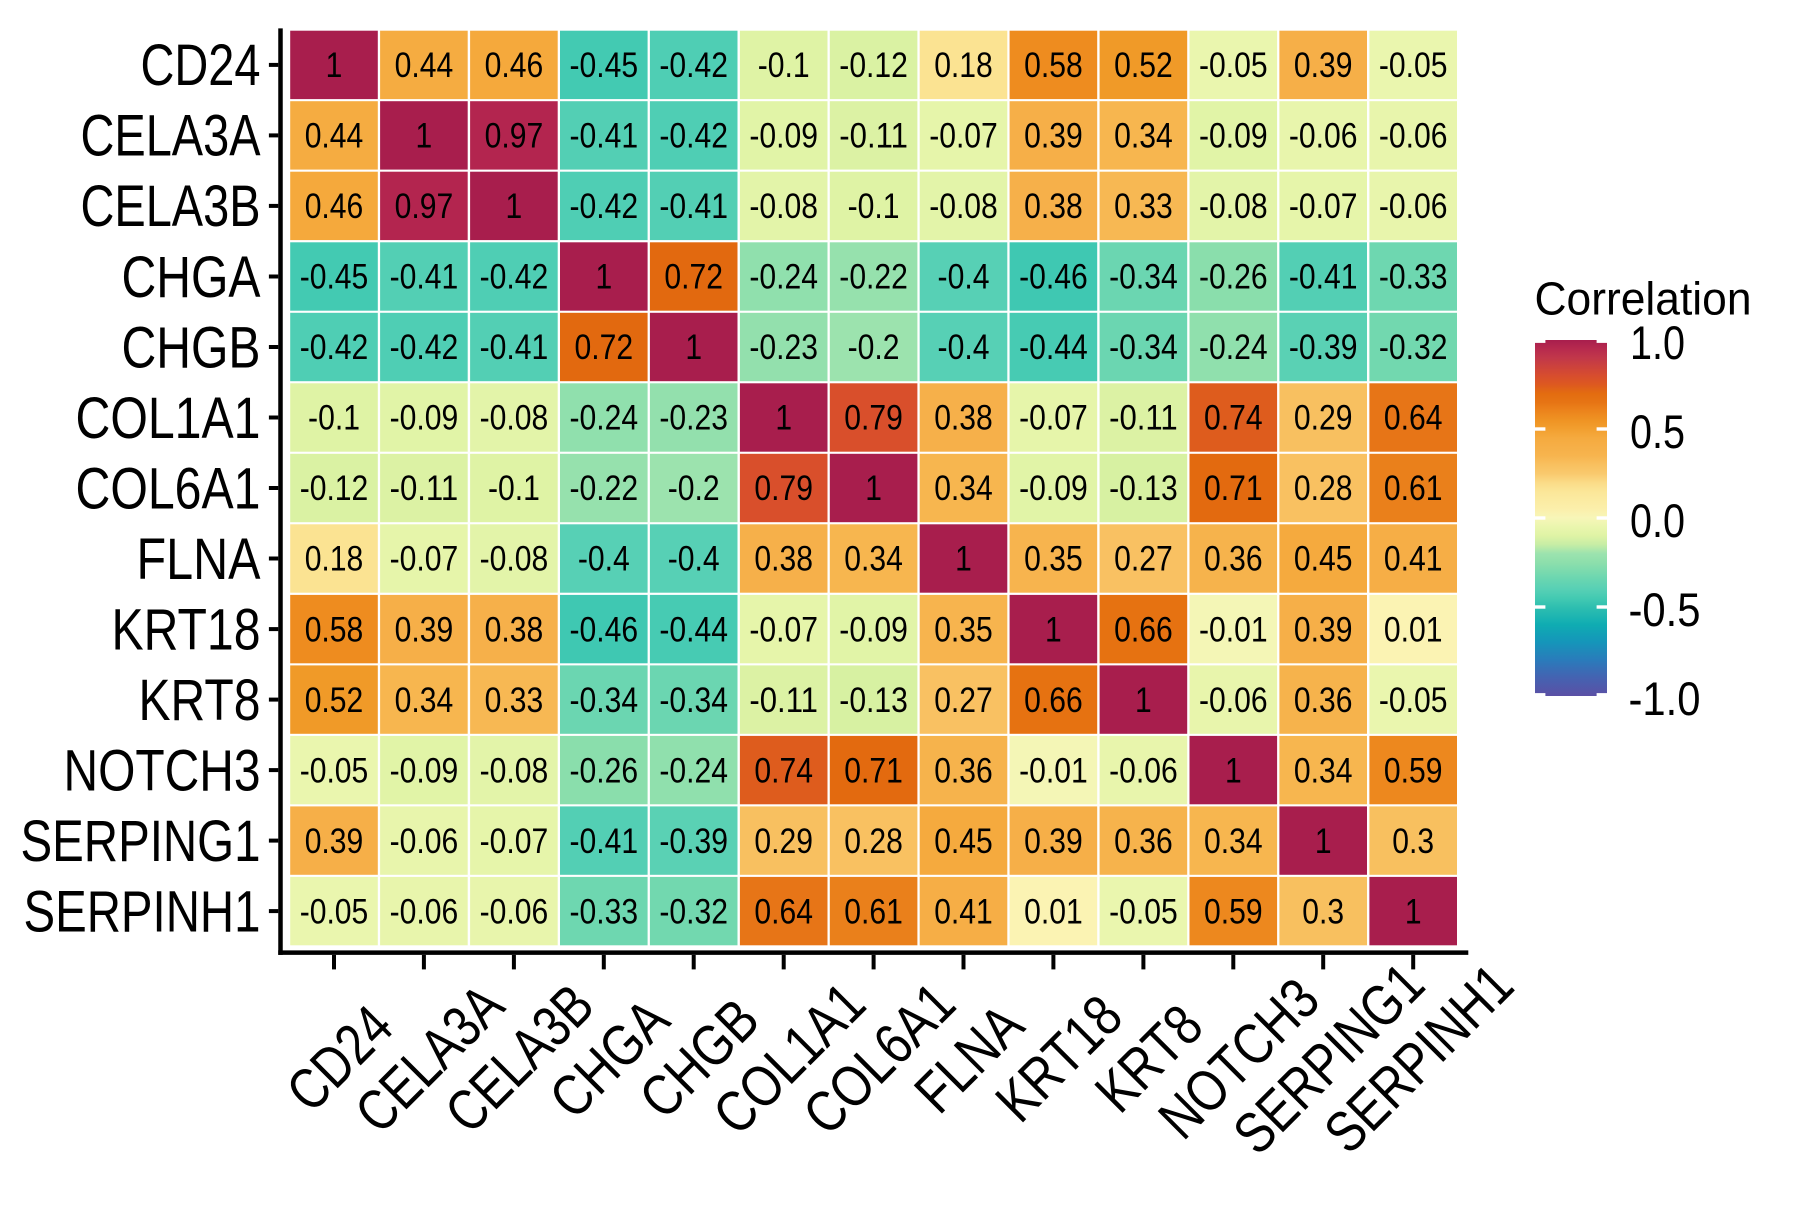 This screenshot has height=1205, width=1800. What do you see at coordinates (162, 770) in the screenshot?
I see `svg-text: NOTCH3` at bounding box center [162, 770].